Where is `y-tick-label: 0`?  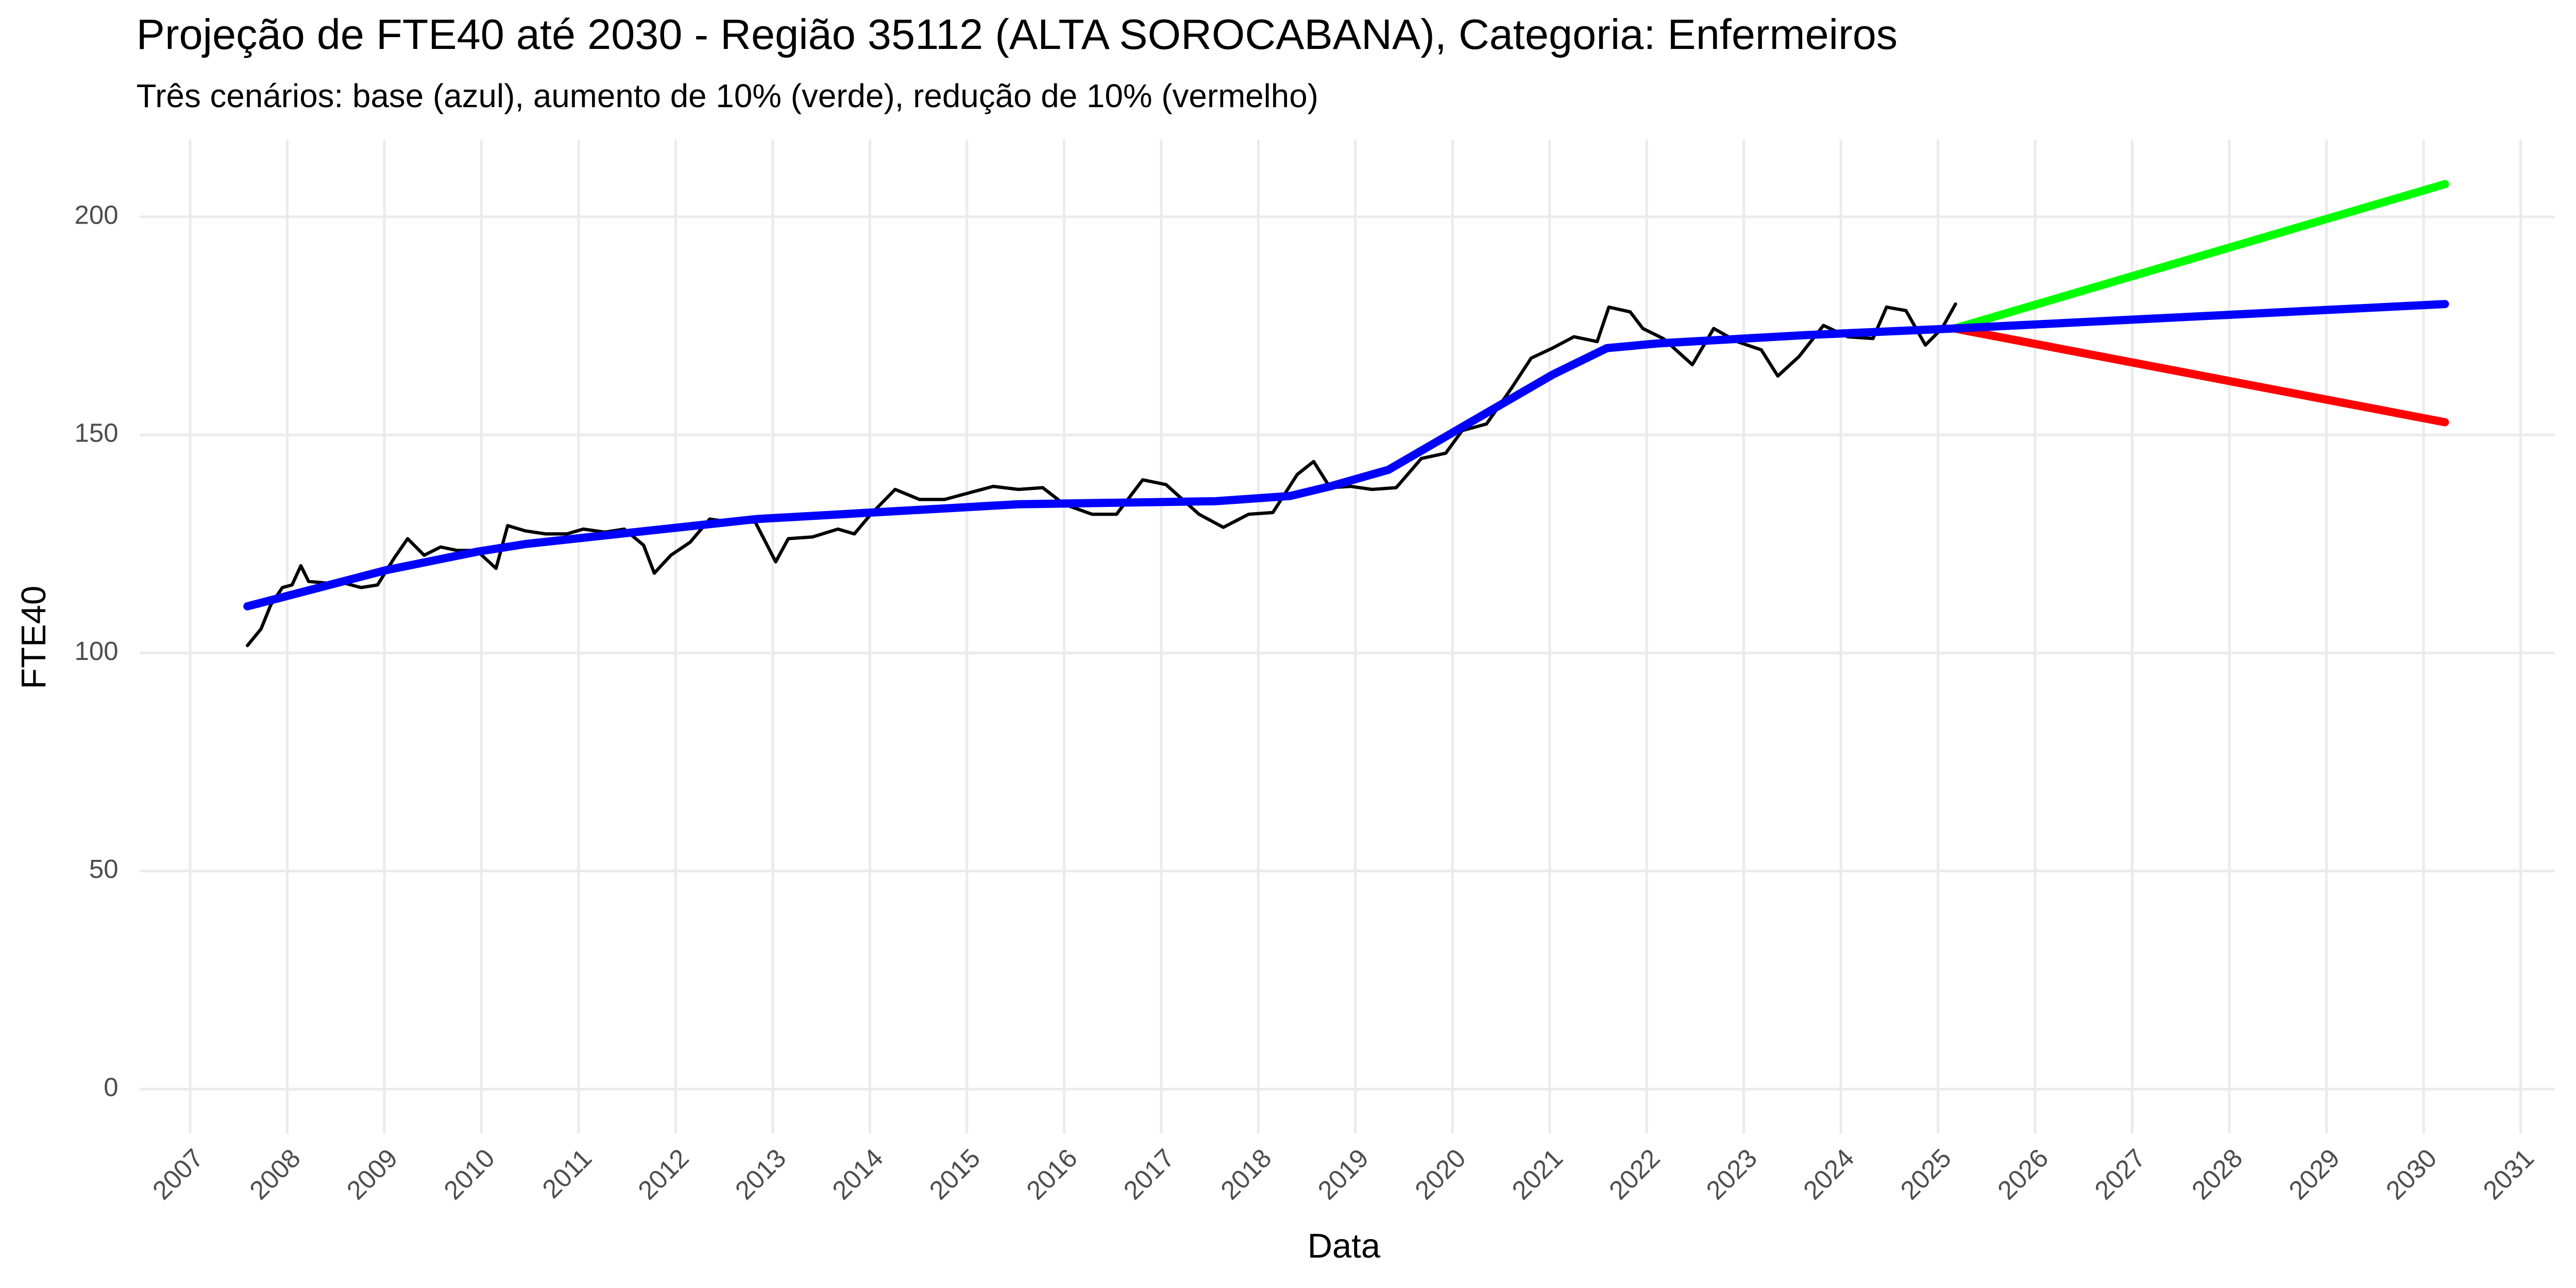
y-tick-label: 0 is located at coordinates (111, 1086).